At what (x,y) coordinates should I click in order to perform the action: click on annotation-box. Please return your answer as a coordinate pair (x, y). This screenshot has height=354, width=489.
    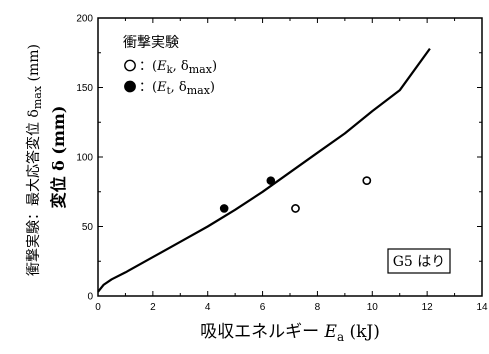
    Looking at the image, I should click on (419, 261).